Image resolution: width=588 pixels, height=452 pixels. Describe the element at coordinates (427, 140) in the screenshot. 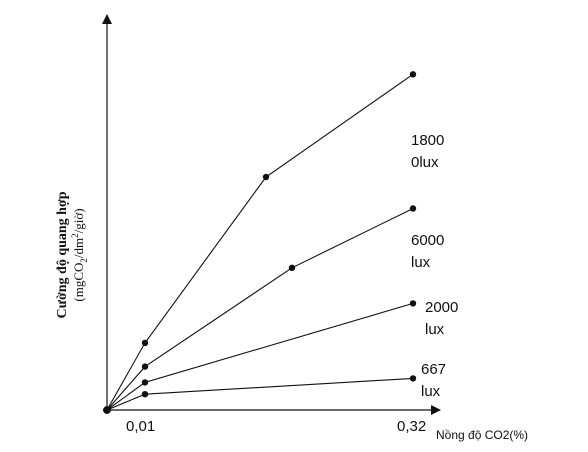

I see `series-label: 1800` at that location.